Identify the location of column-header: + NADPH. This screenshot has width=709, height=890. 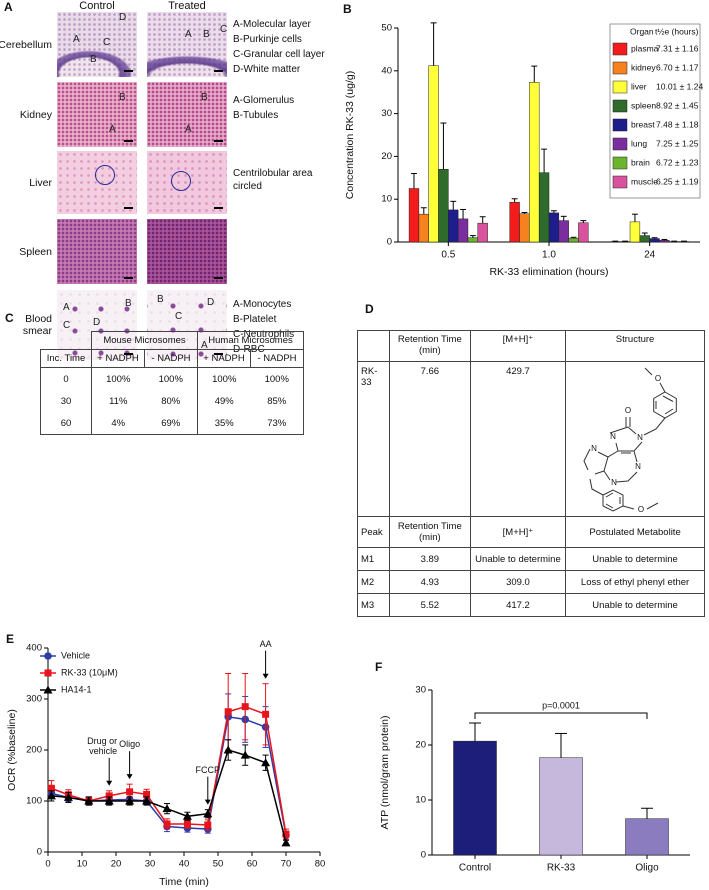
(118, 358).